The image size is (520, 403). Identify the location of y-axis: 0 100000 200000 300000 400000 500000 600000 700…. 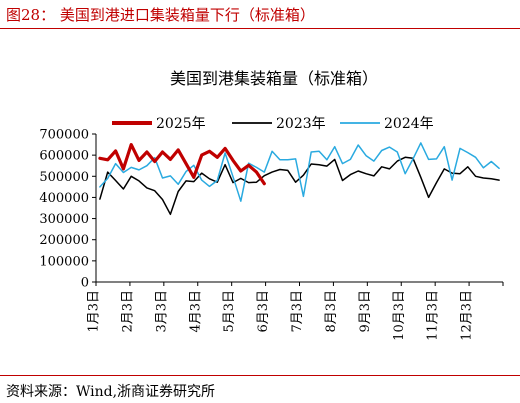
(68, 209).